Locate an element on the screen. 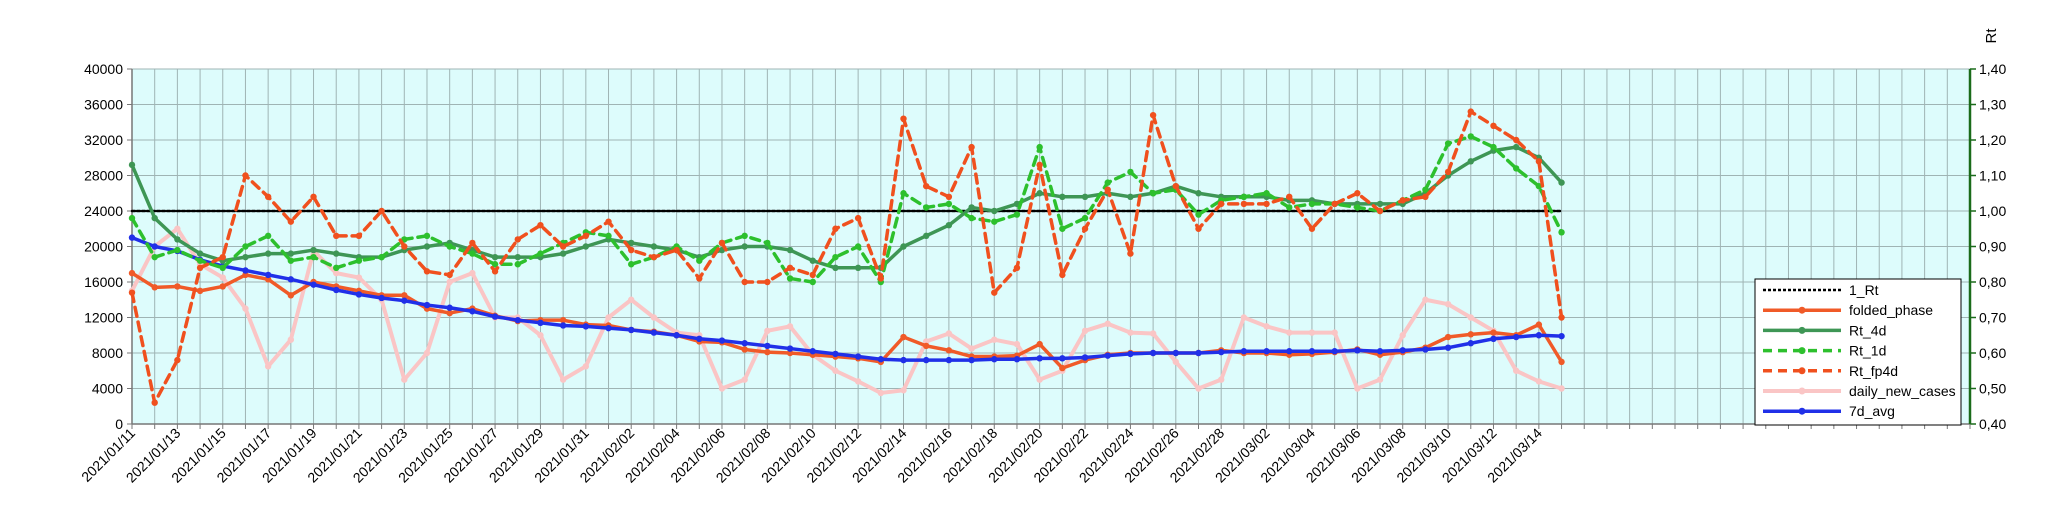  legend-label: daily_new_cases is located at coordinates (1902, 391).